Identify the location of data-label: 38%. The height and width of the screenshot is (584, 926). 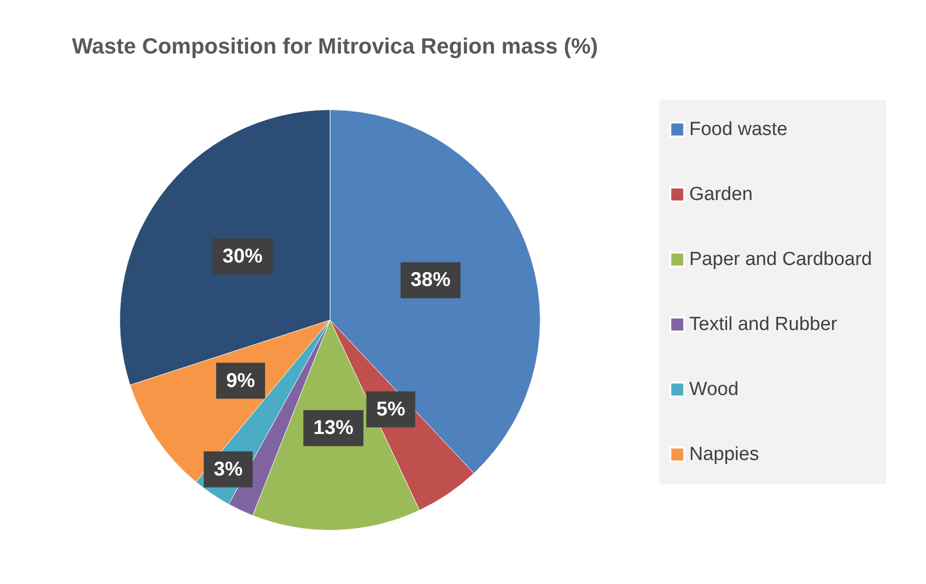
(430, 280).